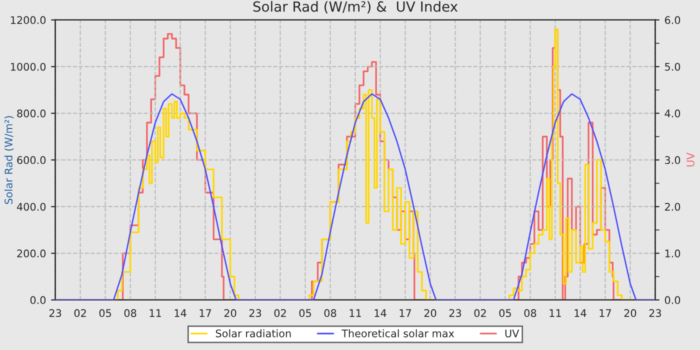 The image size is (700, 350). Describe the element at coordinates (672, 66) in the screenshot. I see `y2-tick-label: 5.0` at that location.